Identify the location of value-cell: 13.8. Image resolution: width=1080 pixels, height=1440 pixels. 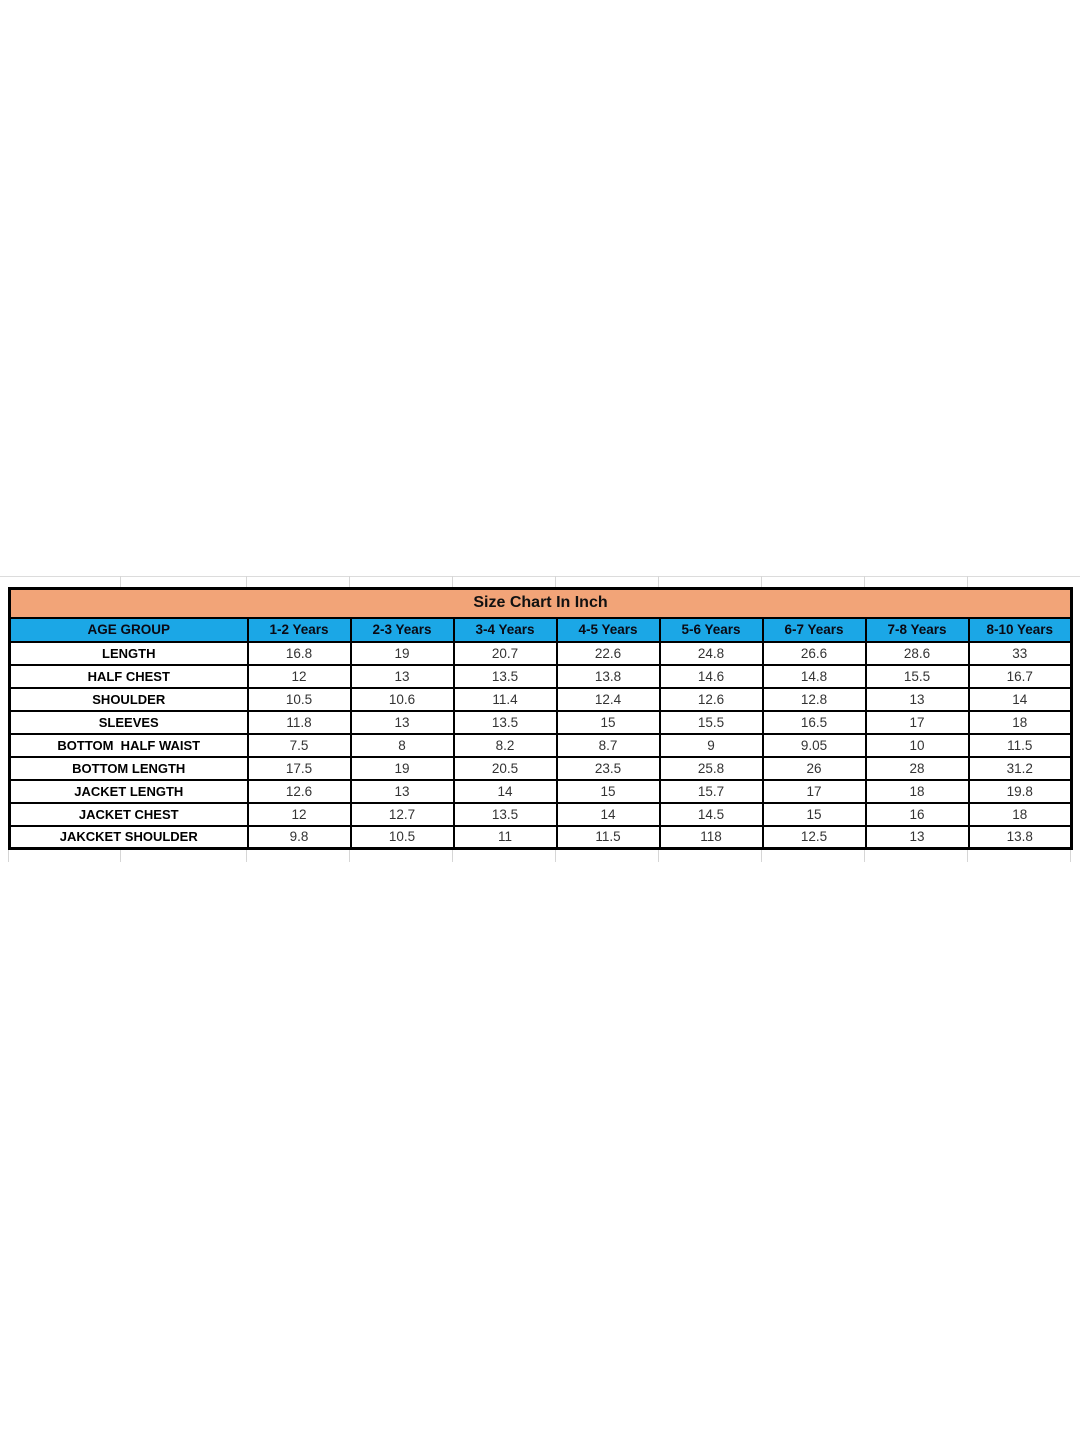
(608, 676).